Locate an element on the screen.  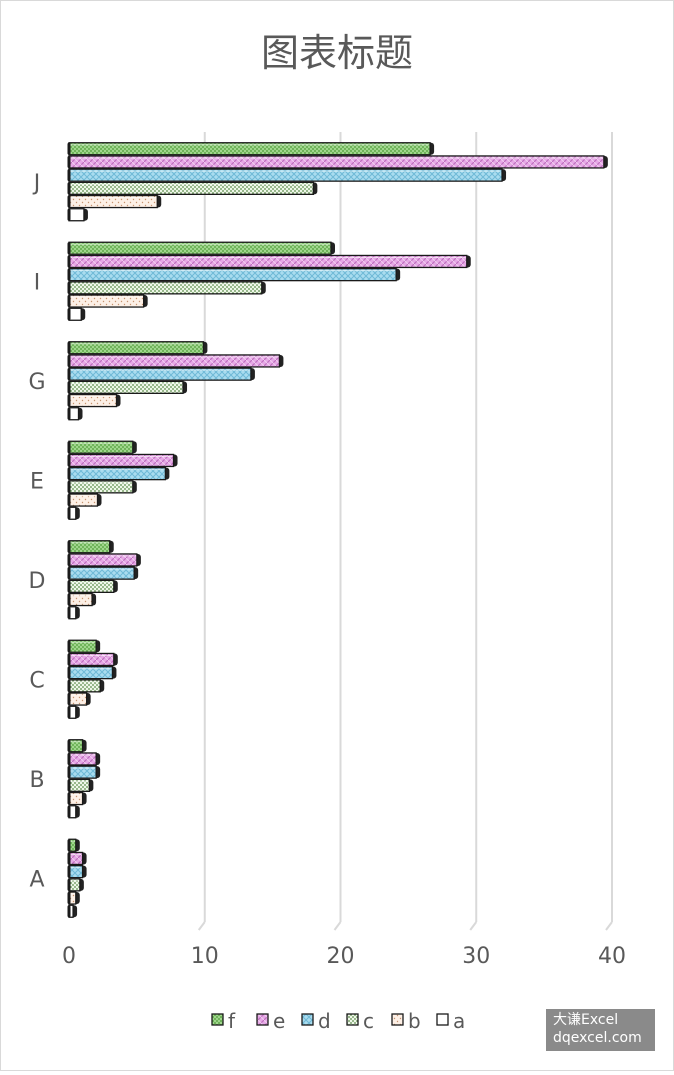
legend-label-b: b is located at coordinates (414, 1021).